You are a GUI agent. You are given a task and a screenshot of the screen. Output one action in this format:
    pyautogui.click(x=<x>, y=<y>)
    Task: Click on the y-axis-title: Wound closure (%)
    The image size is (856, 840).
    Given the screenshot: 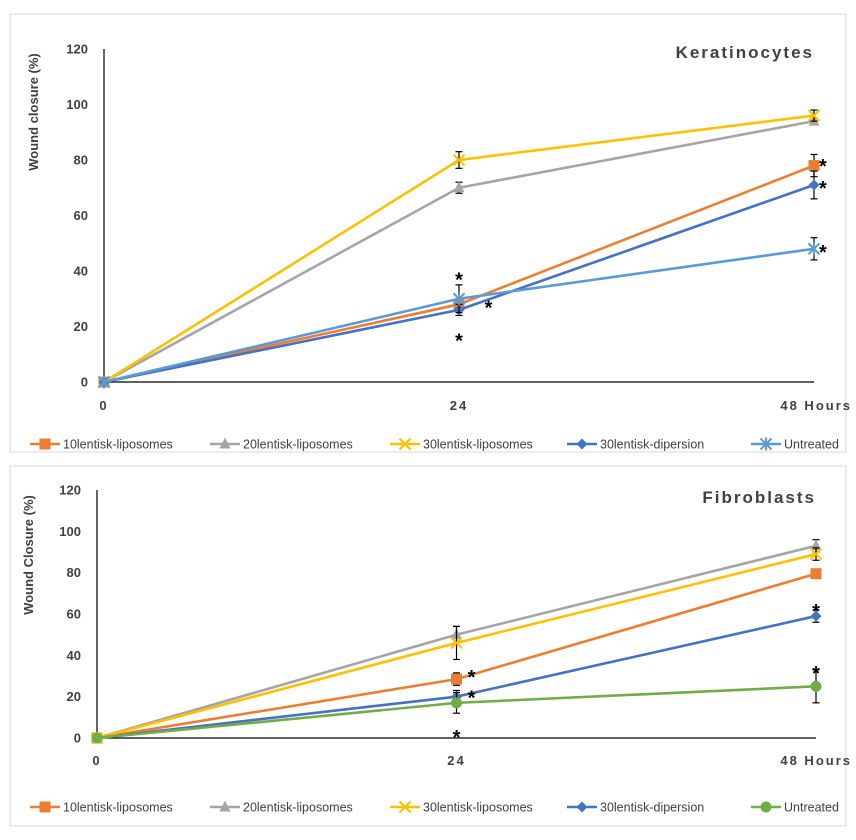 What is the action you would take?
    pyautogui.click(x=33, y=111)
    